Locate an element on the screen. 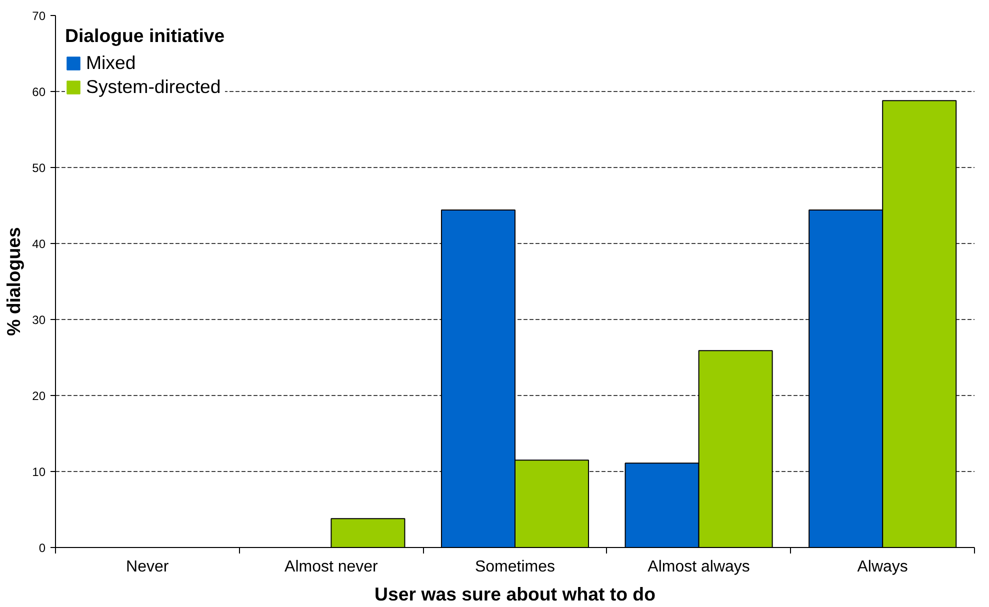 The width and height of the screenshot is (989, 607). legend-label: System-directed is located at coordinates (153, 87).